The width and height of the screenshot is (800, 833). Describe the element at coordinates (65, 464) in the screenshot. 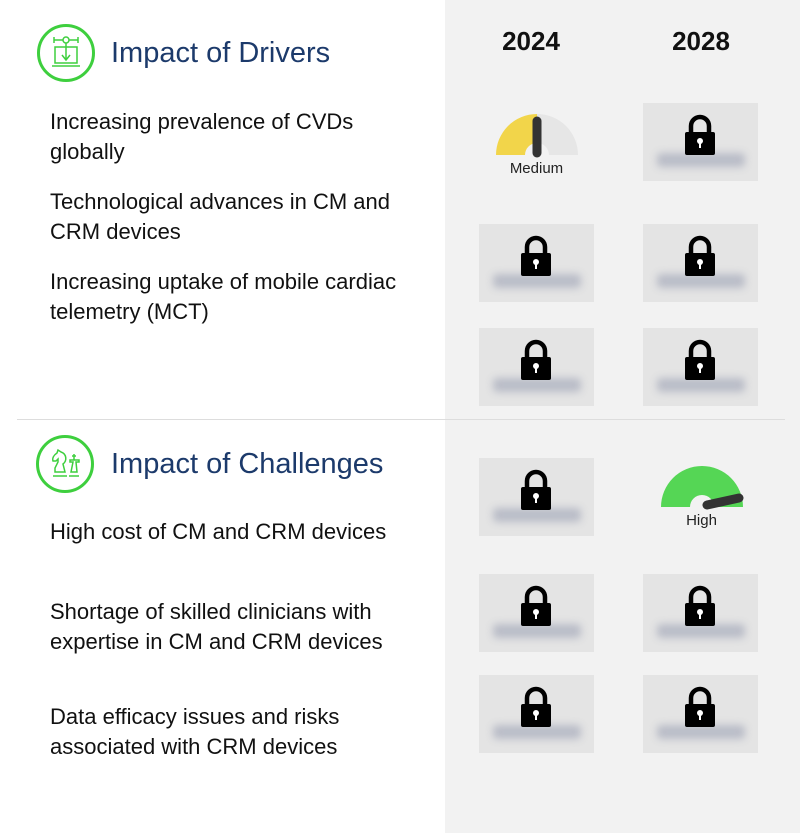

I see `challenges-icon` at that location.